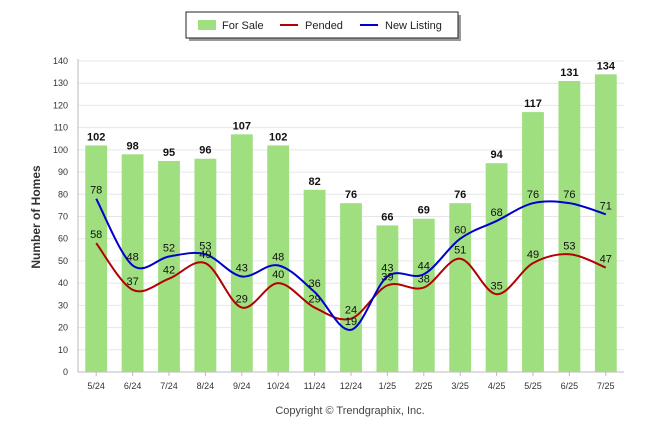 The height and width of the screenshot is (434, 646). What do you see at coordinates (497, 386) in the screenshot?
I see `x-tick-label: 4/25` at bounding box center [497, 386].